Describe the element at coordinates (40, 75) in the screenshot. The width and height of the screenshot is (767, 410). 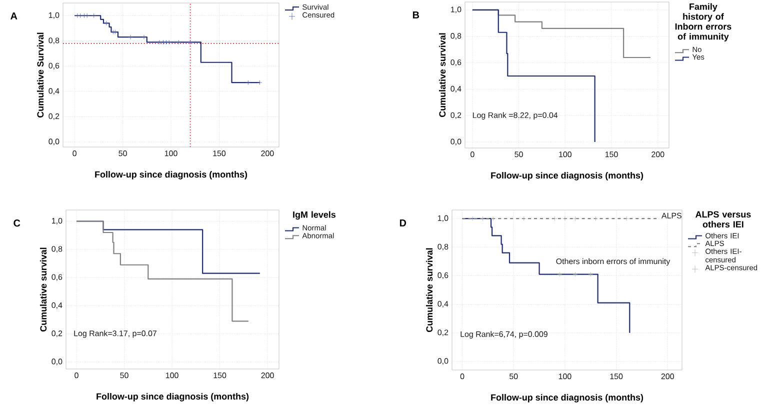
I see `y-axis-title: Cumulative Survival` at that location.